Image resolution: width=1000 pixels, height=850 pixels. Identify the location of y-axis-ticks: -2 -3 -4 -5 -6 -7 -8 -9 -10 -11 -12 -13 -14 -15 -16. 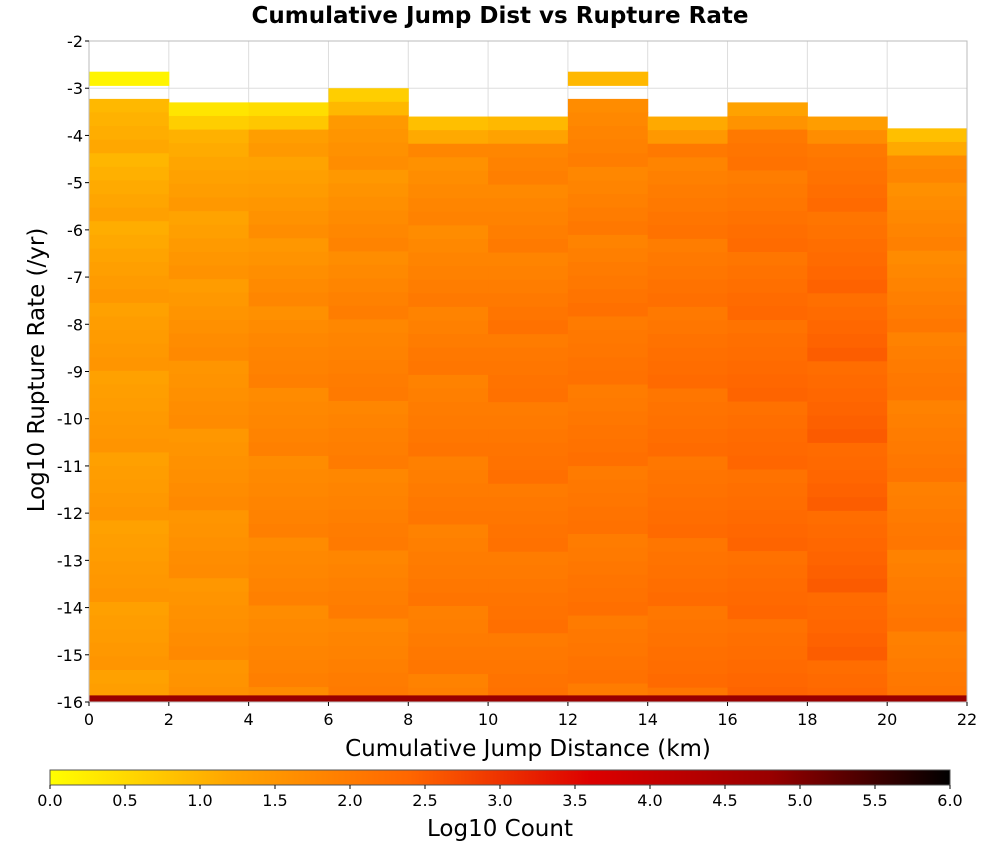
(73, 372).